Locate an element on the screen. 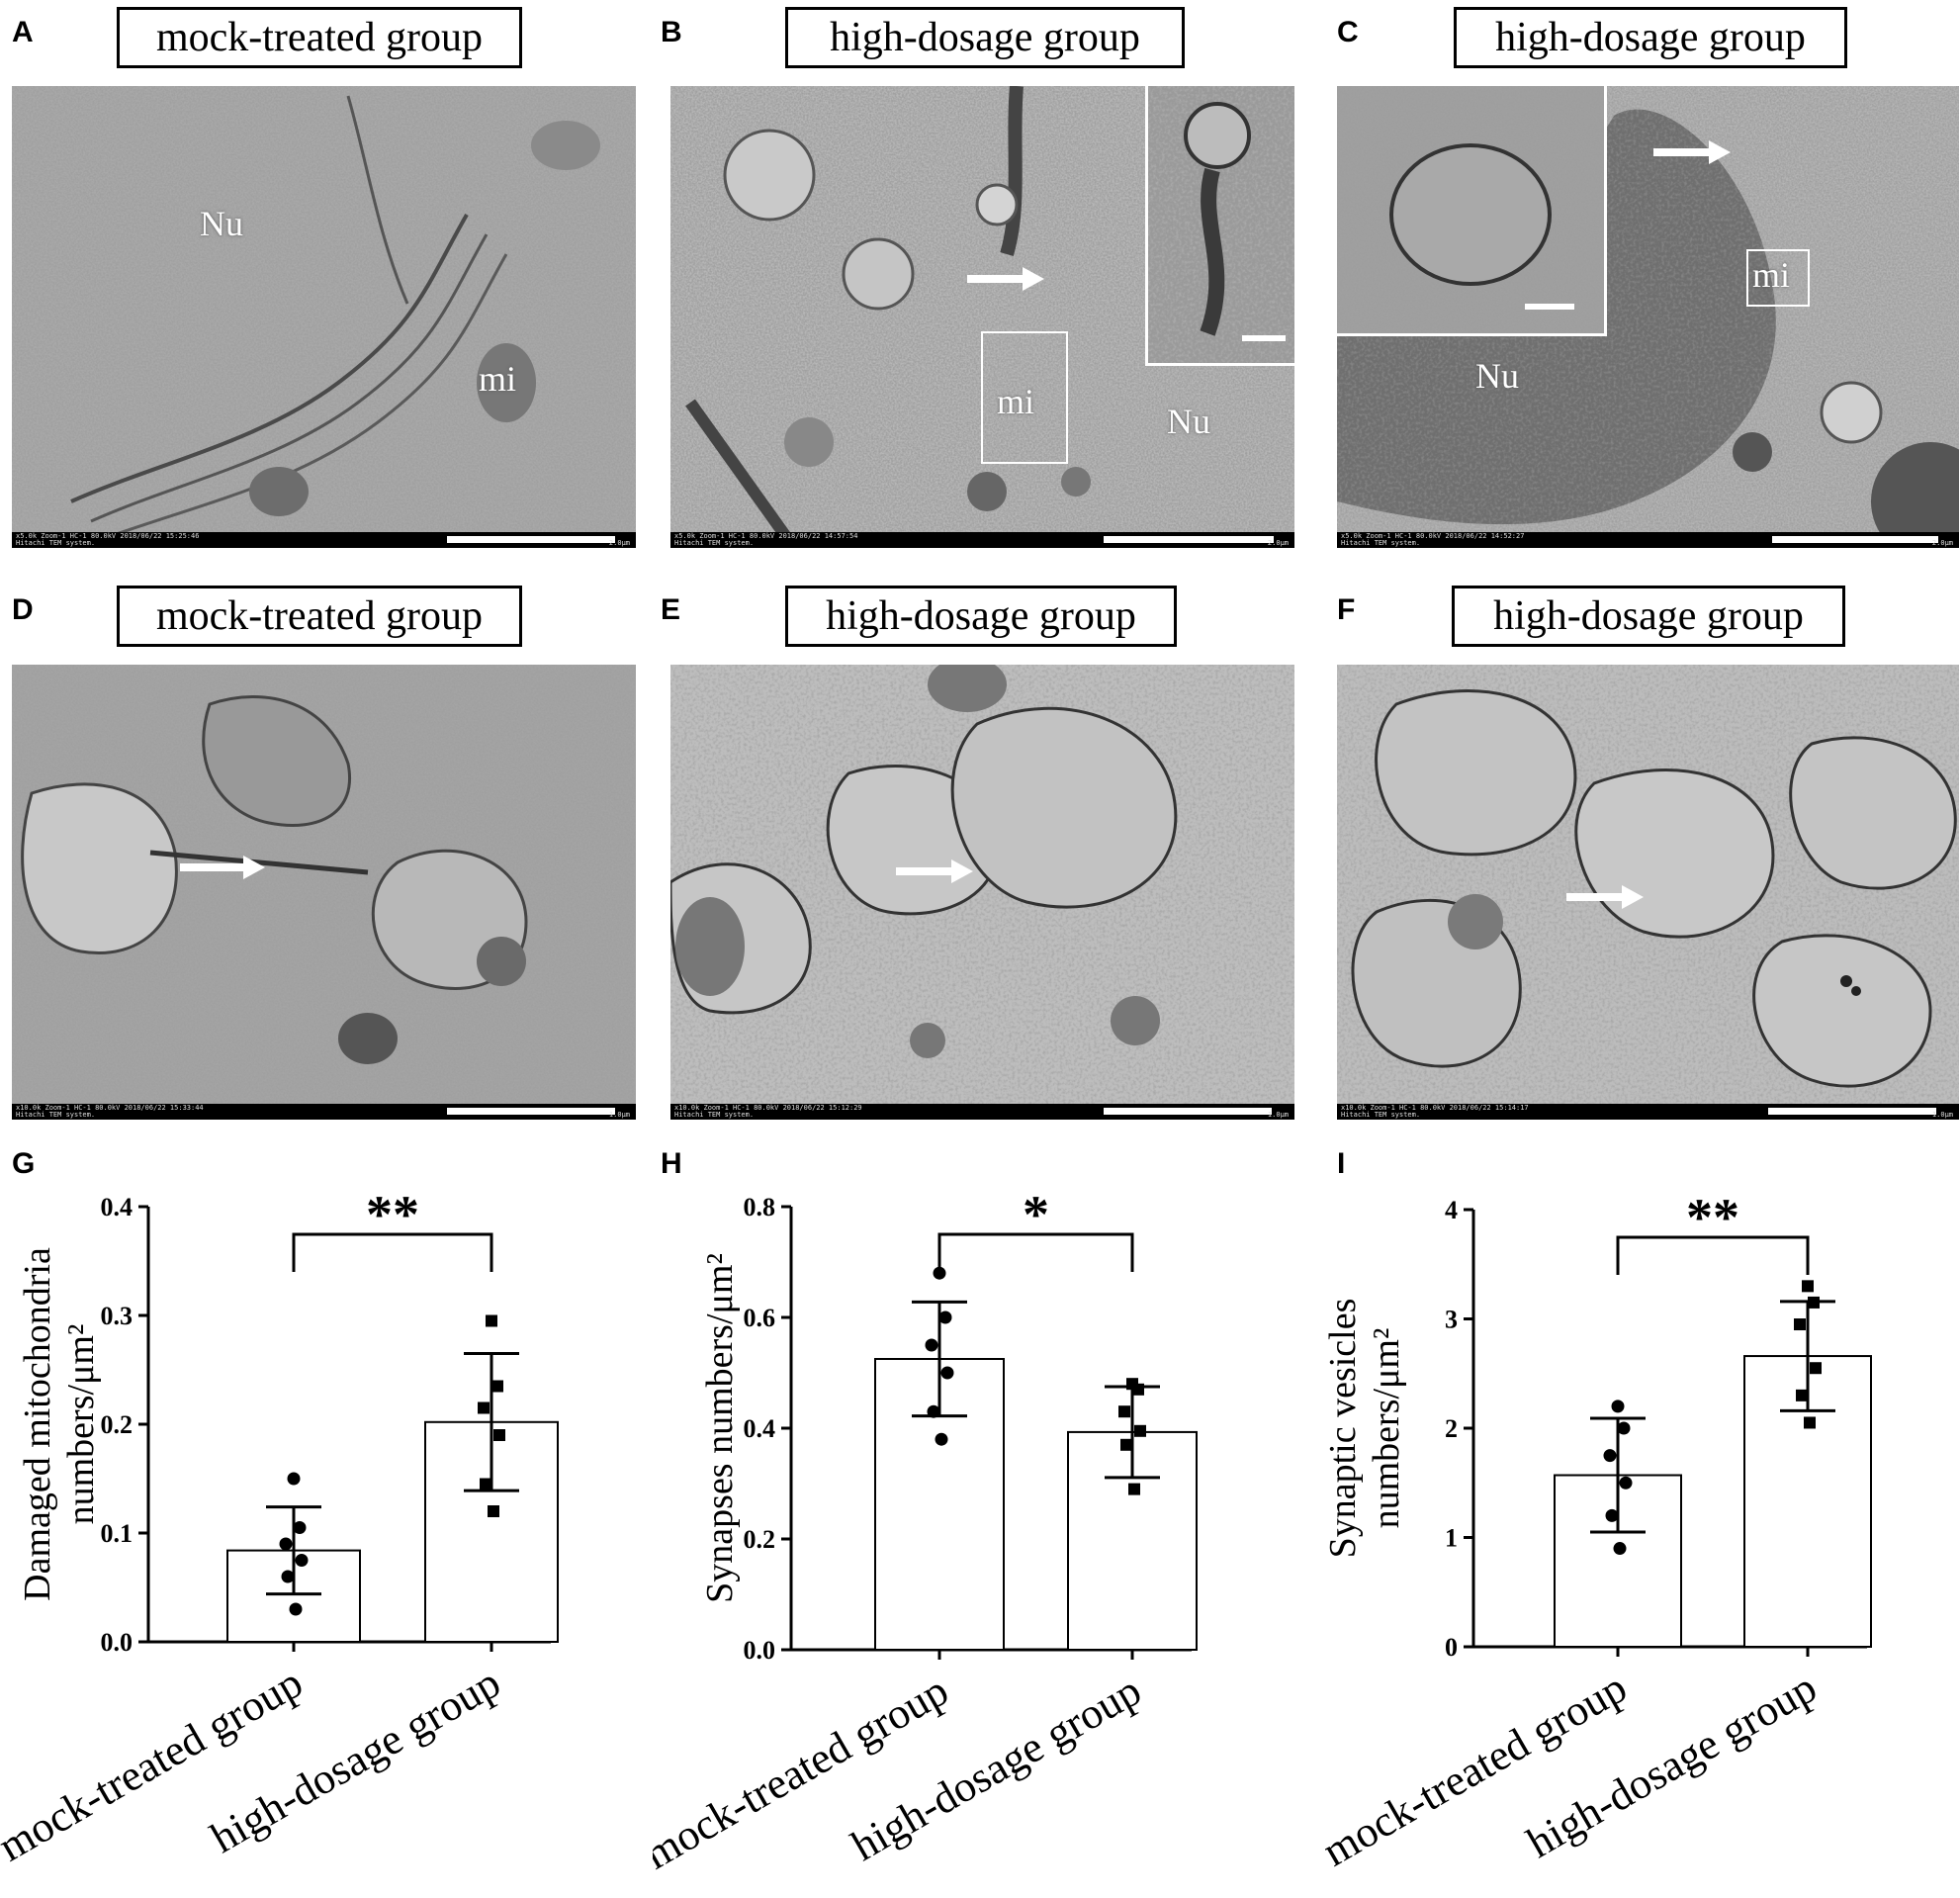  y-tick-label: 0.1 is located at coordinates (117, 1533).